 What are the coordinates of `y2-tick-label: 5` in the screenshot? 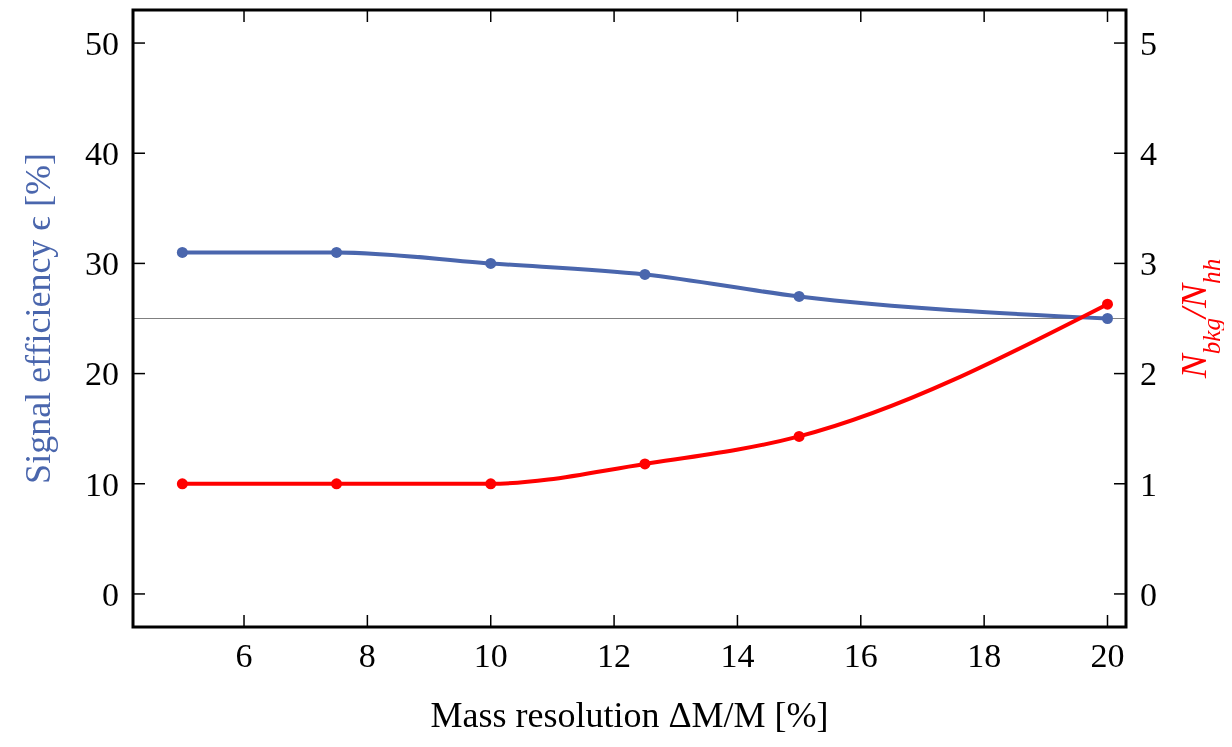 It's located at (1148, 43).